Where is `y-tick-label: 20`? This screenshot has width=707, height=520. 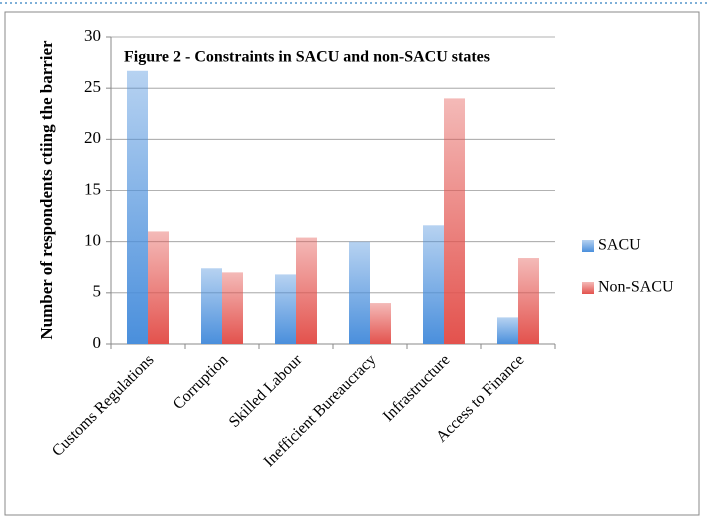
y-tick-label: 20 is located at coordinates (92, 137).